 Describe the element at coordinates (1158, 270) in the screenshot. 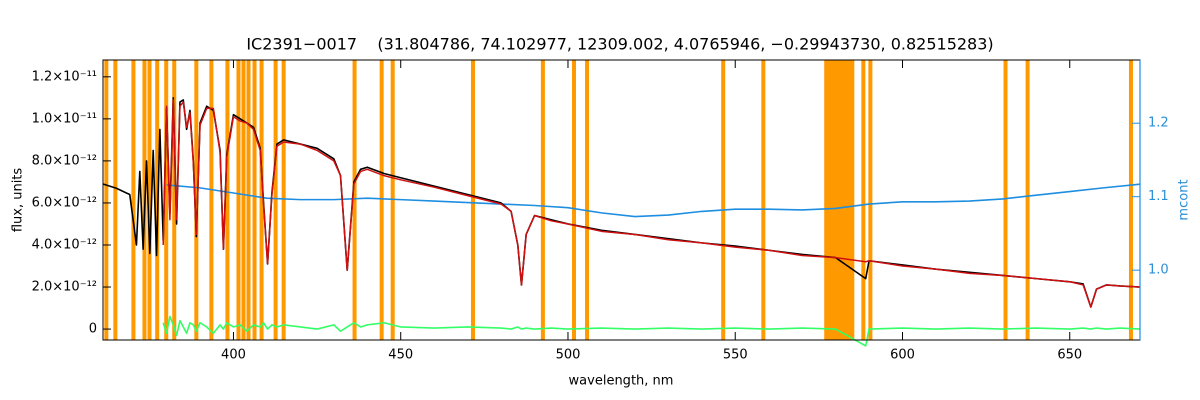

I see `y2-tick-label: 1.0` at that location.